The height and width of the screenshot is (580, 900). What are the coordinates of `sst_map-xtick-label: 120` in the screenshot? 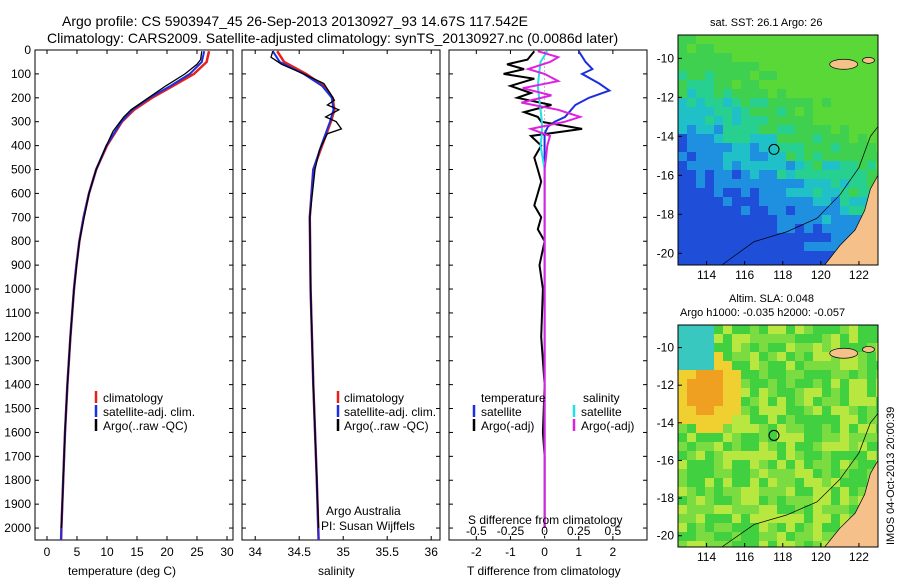 It's located at (821, 275).